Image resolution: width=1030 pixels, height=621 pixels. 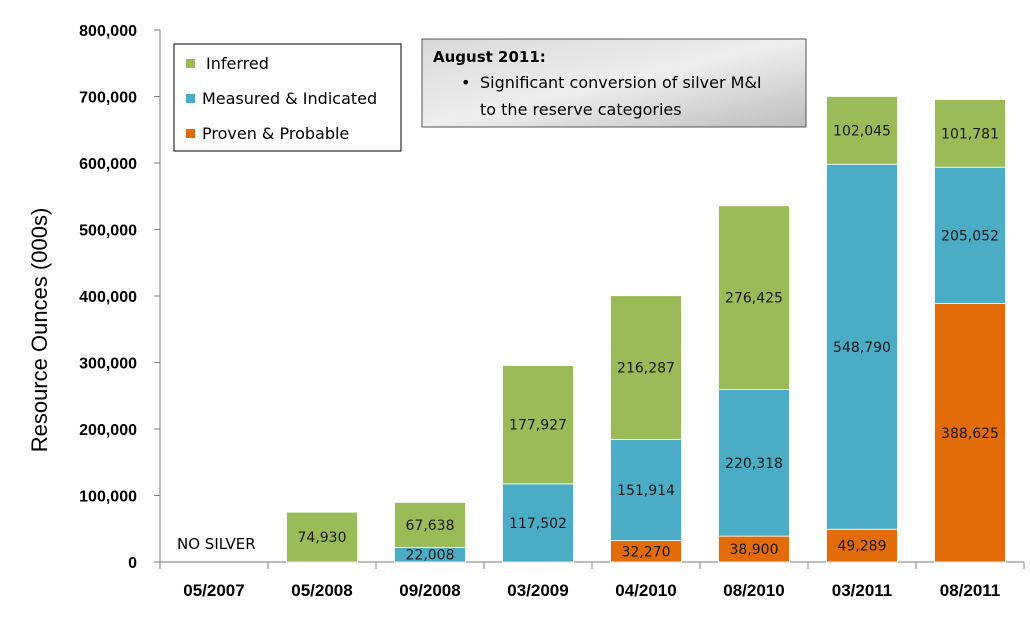 What do you see at coordinates (108, 98) in the screenshot?
I see `y-tick-label: 700,000` at bounding box center [108, 98].